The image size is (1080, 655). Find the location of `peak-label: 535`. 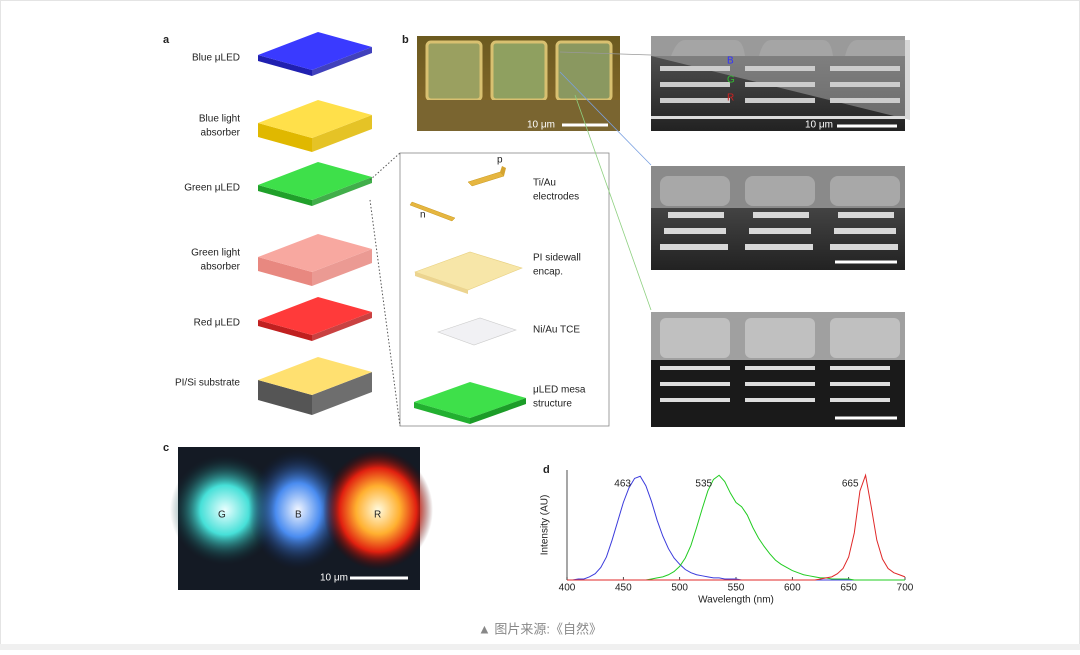

peak-label: 535 is located at coordinates (703, 484).